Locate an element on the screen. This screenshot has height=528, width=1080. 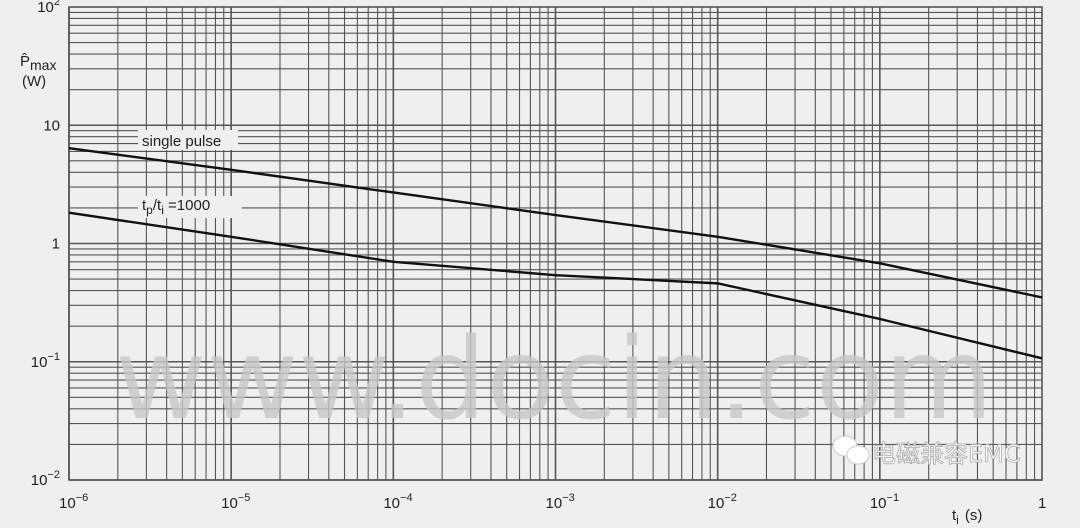
logo-text: 电磁兼容EMC is located at coordinates (946, 454).